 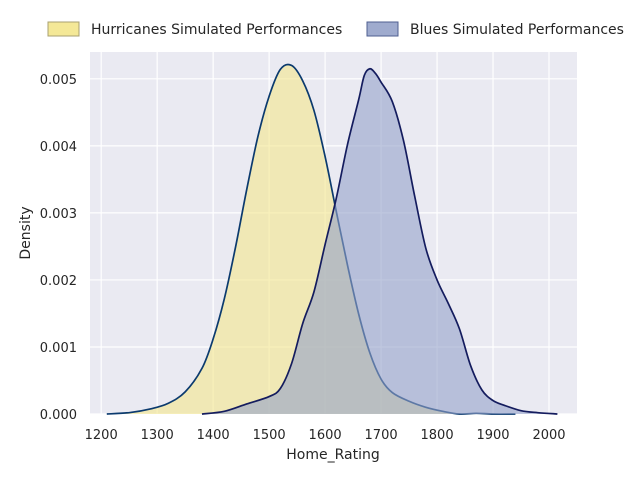 I want to click on legend-swatch-blues, so click(x=382, y=29).